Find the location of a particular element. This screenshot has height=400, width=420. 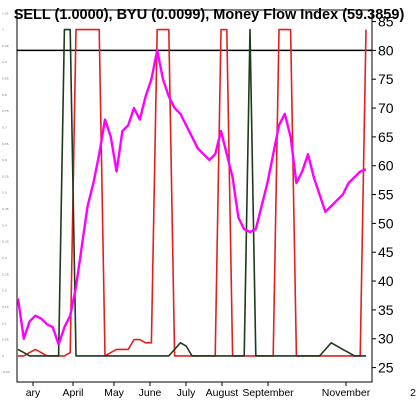

right-tick-label: 60 is located at coordinates (386, 166).